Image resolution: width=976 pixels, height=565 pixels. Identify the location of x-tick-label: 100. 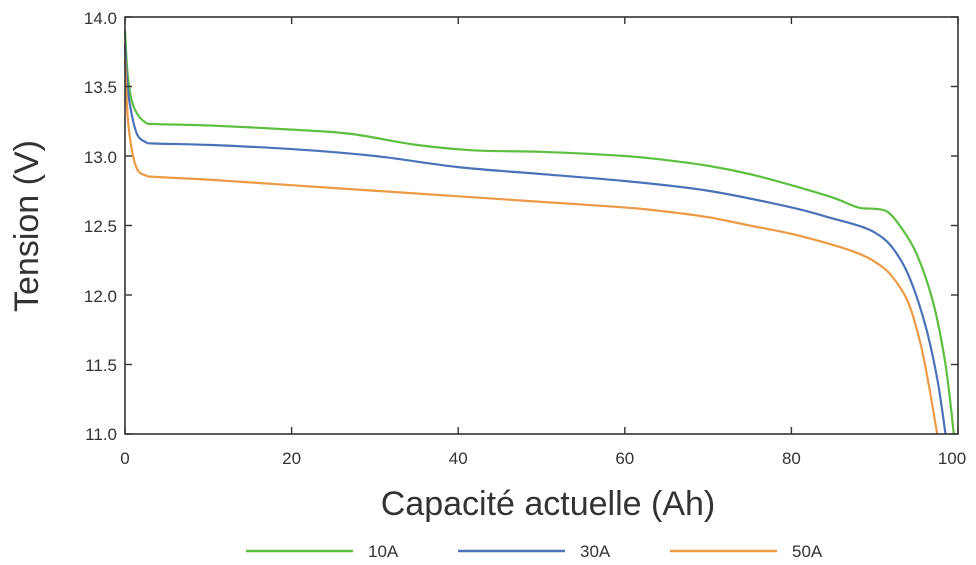
(952, 458).